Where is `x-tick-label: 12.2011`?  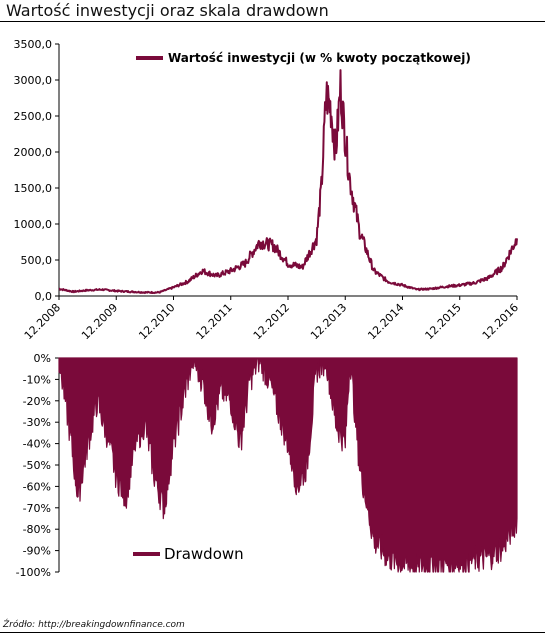
x-tick-label: 12.2011 is located at coordinates (214, 321).